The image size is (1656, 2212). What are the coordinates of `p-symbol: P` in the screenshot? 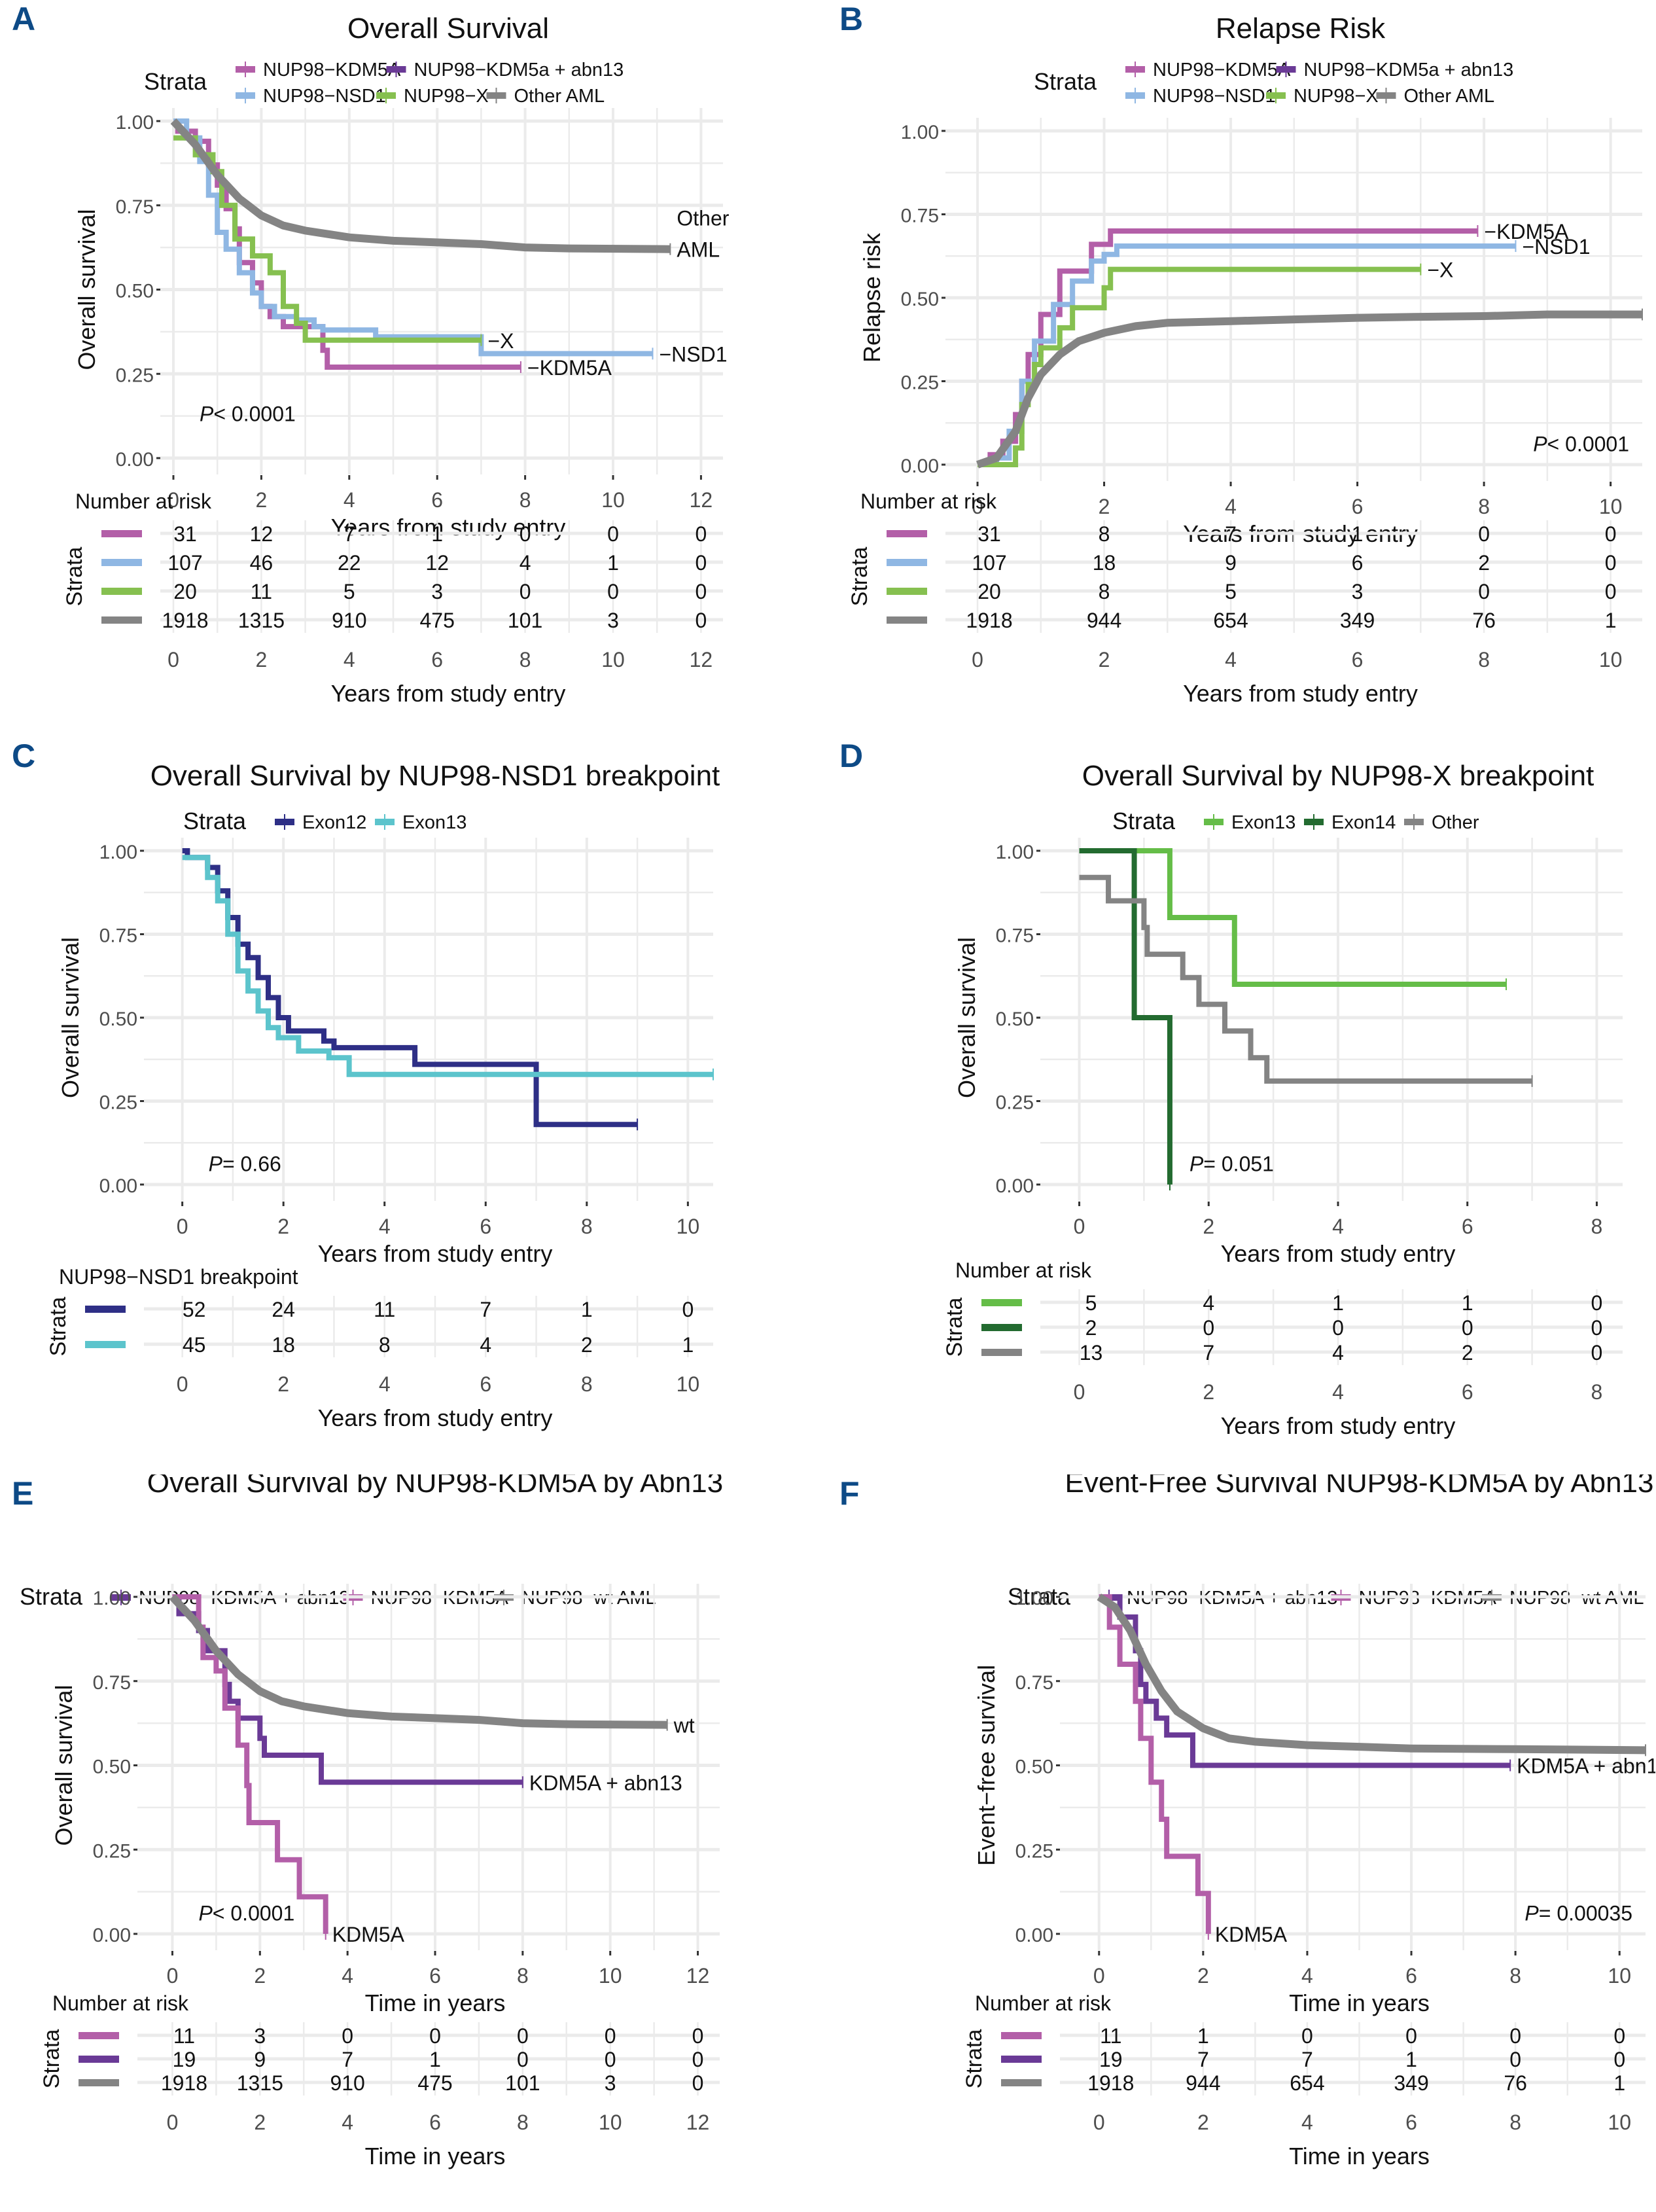 It's located at (1531, 1913).